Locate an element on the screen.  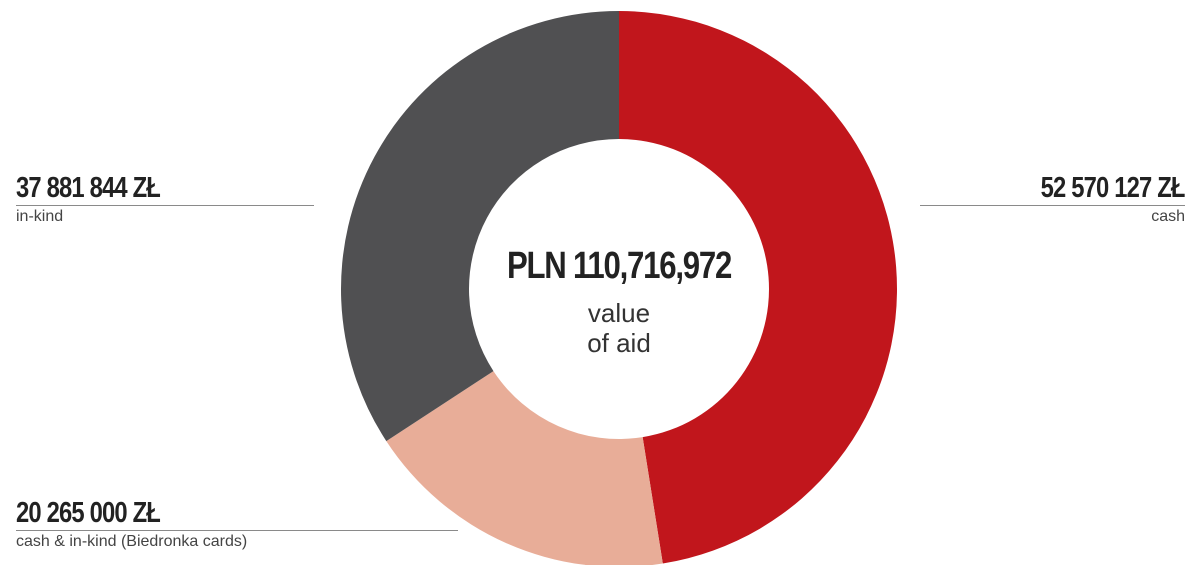
total-label-line2: of aid is located at coordinates (619, 343).